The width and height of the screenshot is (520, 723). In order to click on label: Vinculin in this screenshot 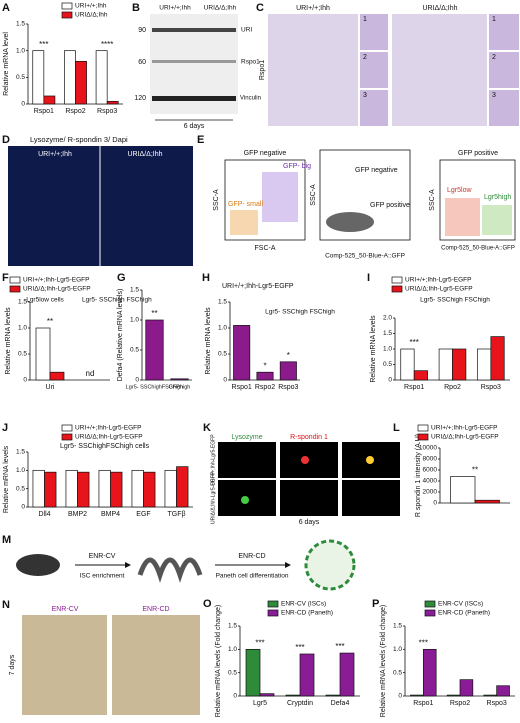, I will do `click(250, 99)`.